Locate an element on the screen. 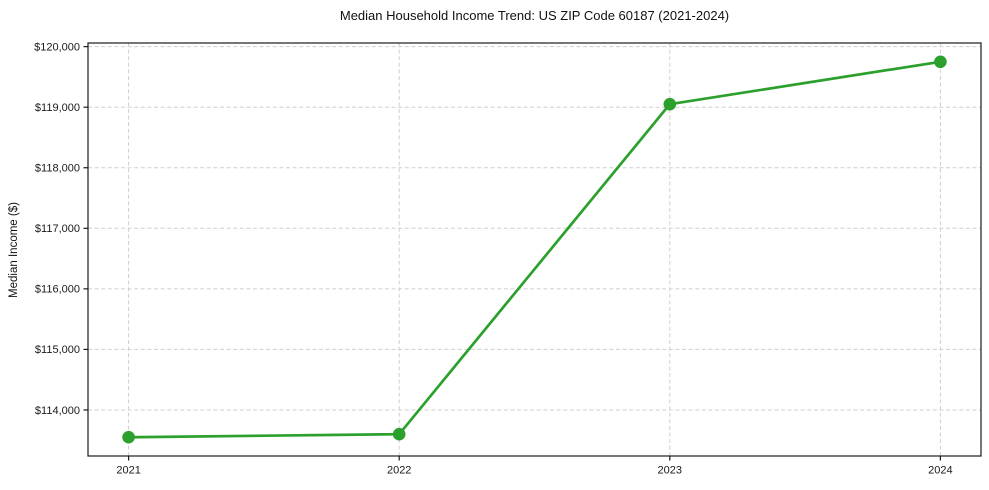  data-point-2022 is located at coordinates (399, 434).